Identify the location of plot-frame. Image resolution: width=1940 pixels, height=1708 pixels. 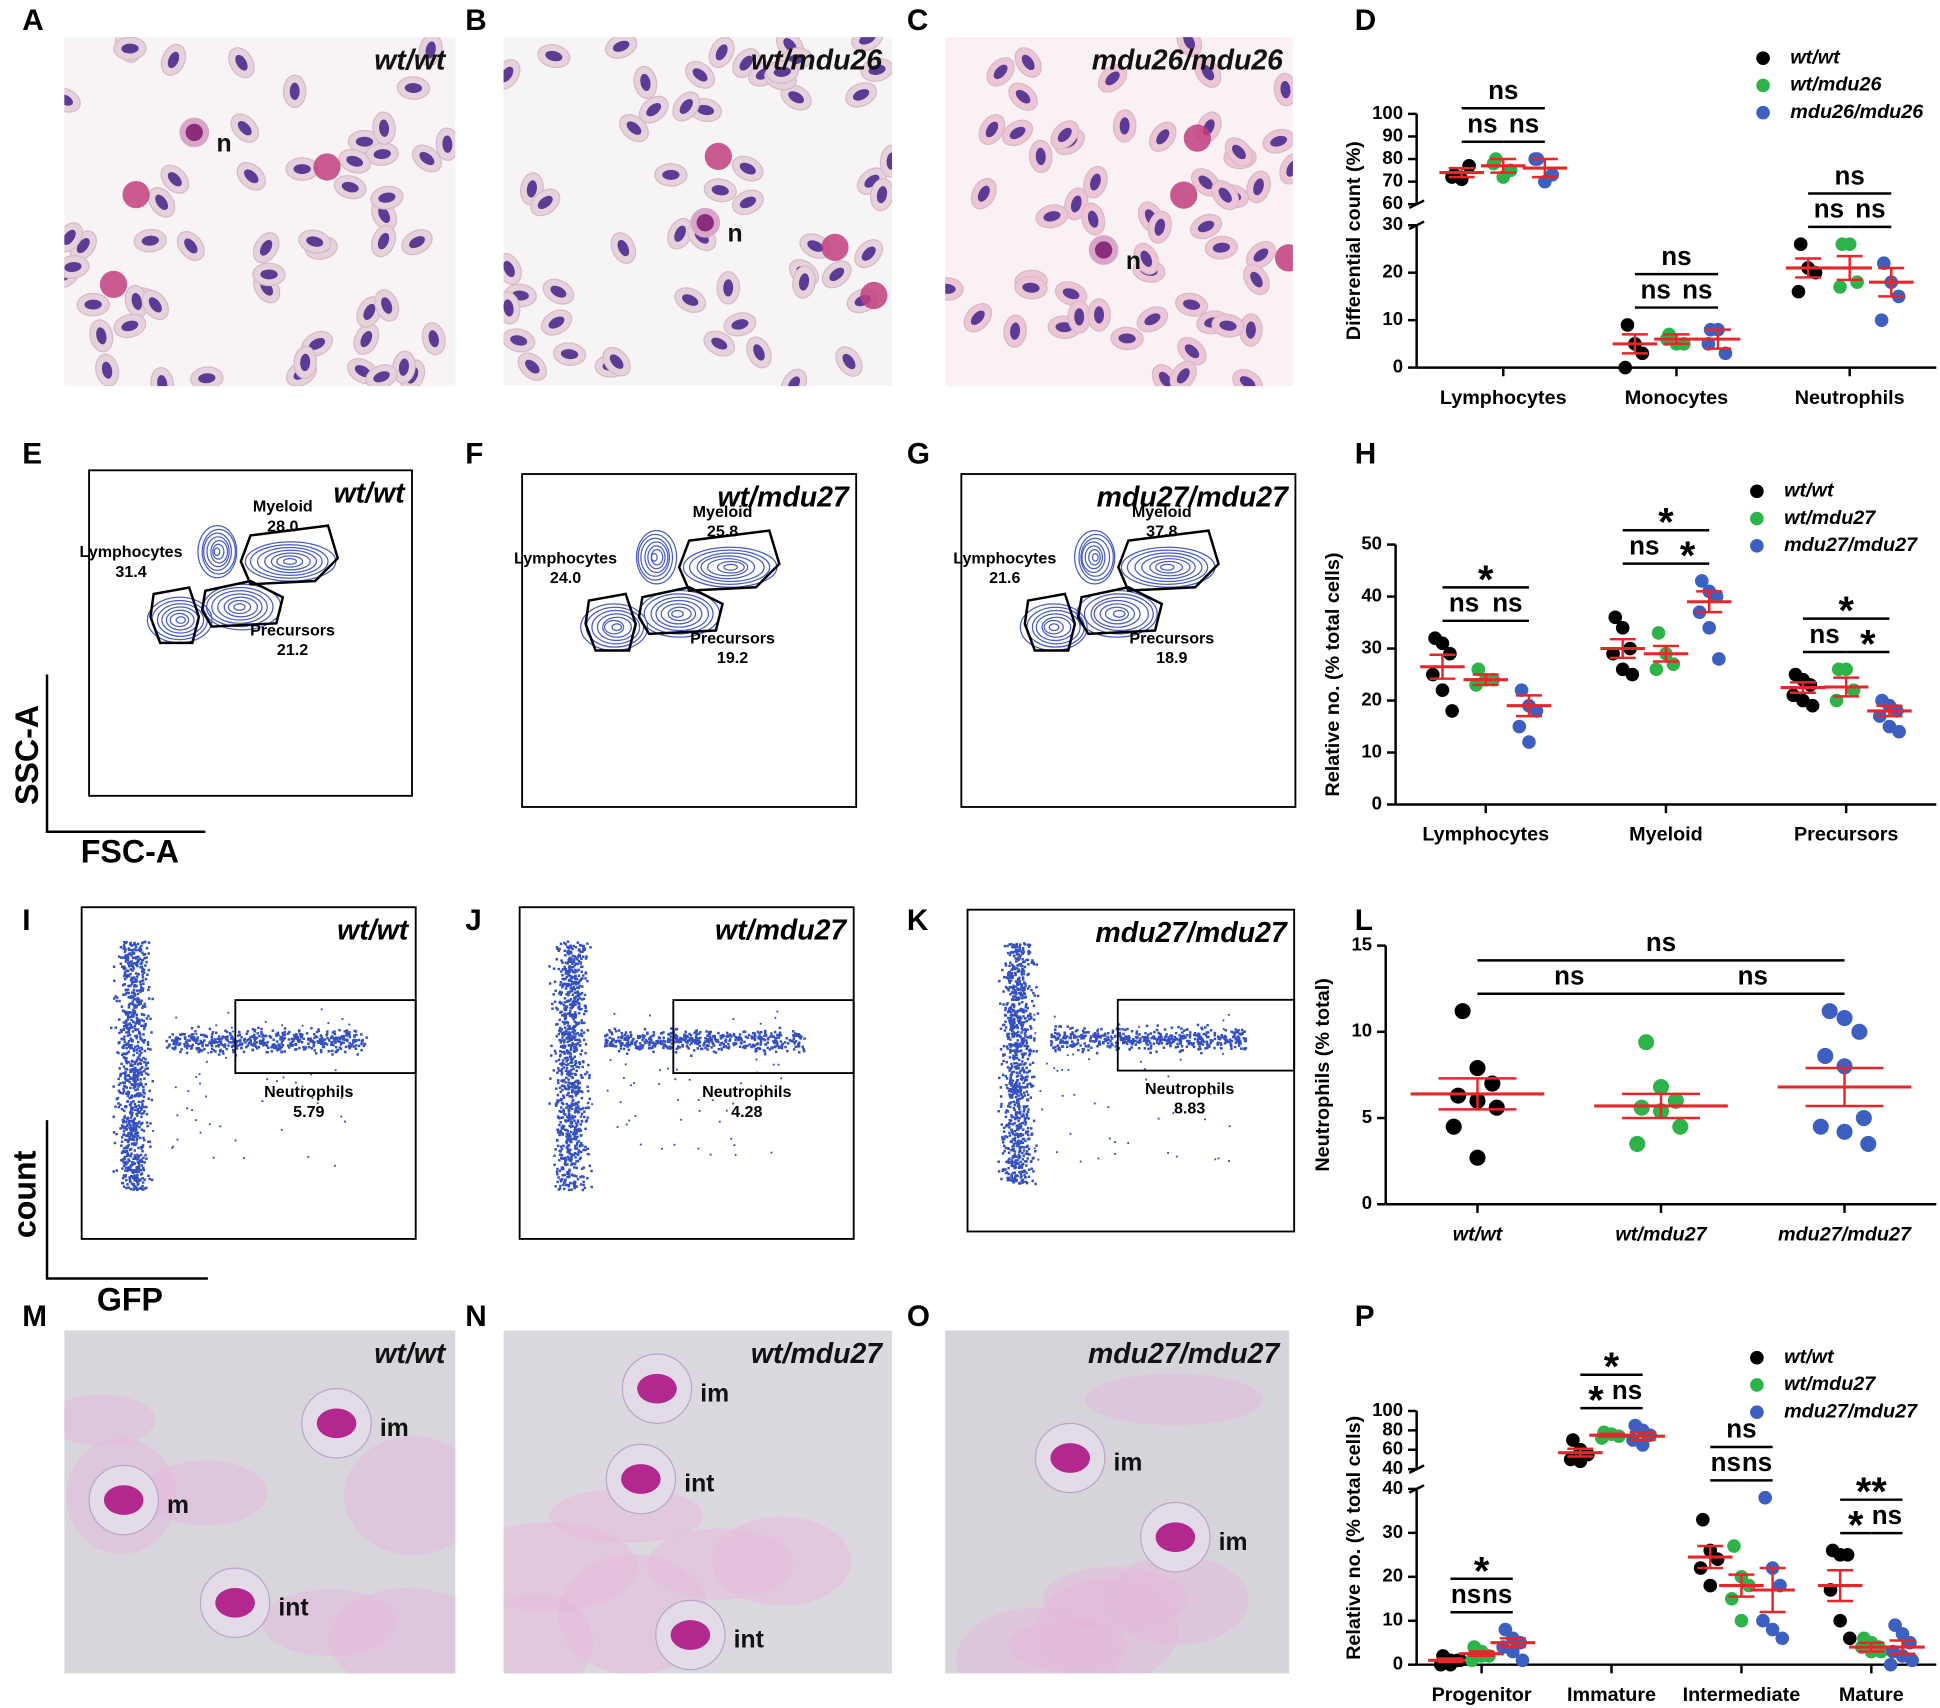
(1128, 640).